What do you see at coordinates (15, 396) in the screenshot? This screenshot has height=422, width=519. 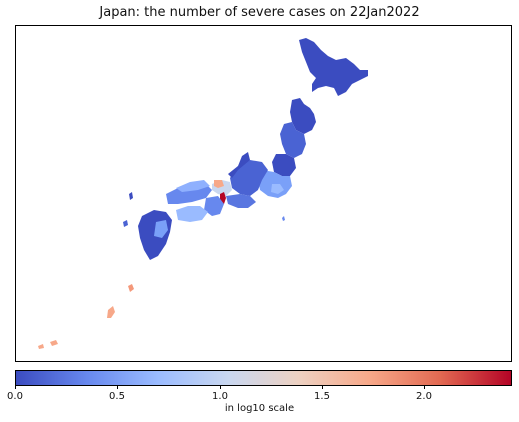 I see `colorbar-ticklabel: 0.0` at bounding box center [15, 396].